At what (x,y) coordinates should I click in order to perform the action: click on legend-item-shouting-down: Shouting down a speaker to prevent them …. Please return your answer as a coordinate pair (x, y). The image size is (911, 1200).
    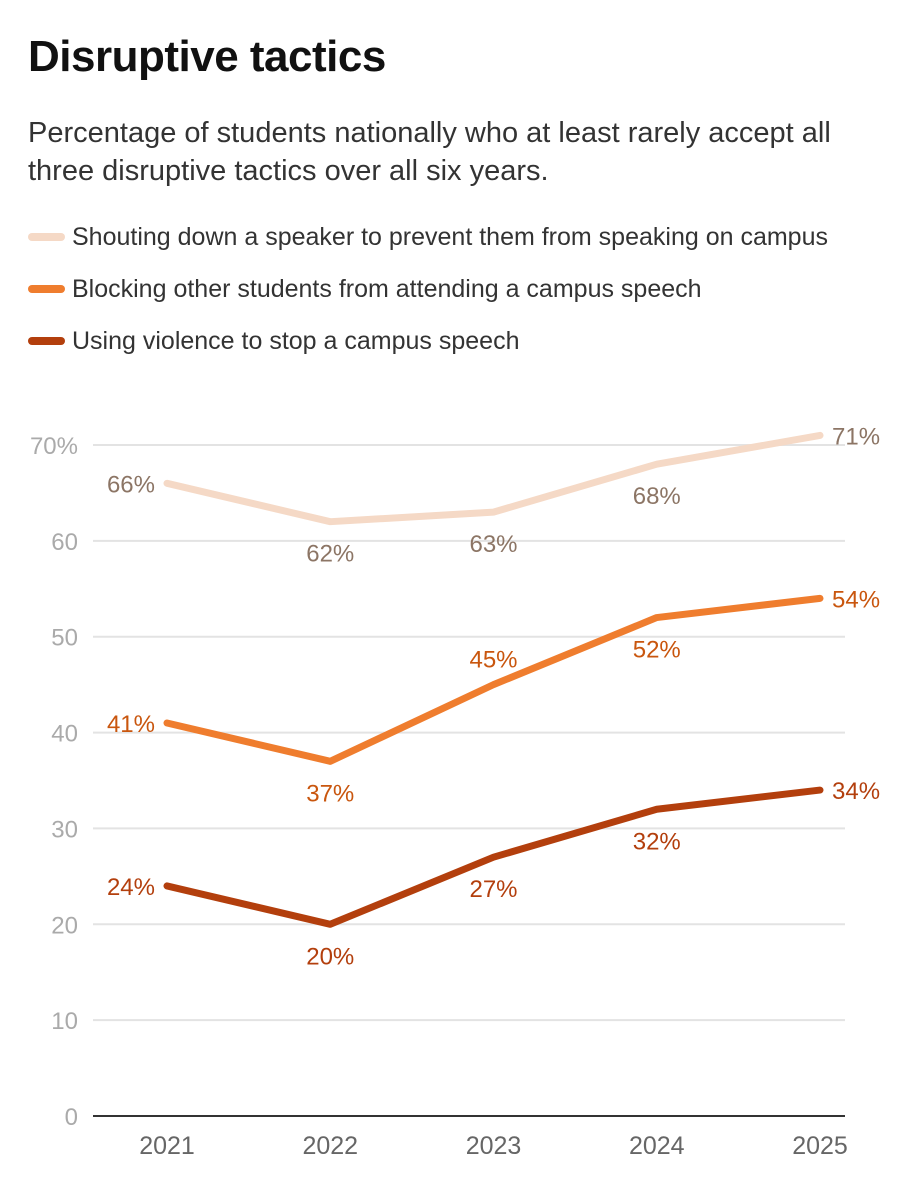
    Looking at the image, I should click on (453, 237).